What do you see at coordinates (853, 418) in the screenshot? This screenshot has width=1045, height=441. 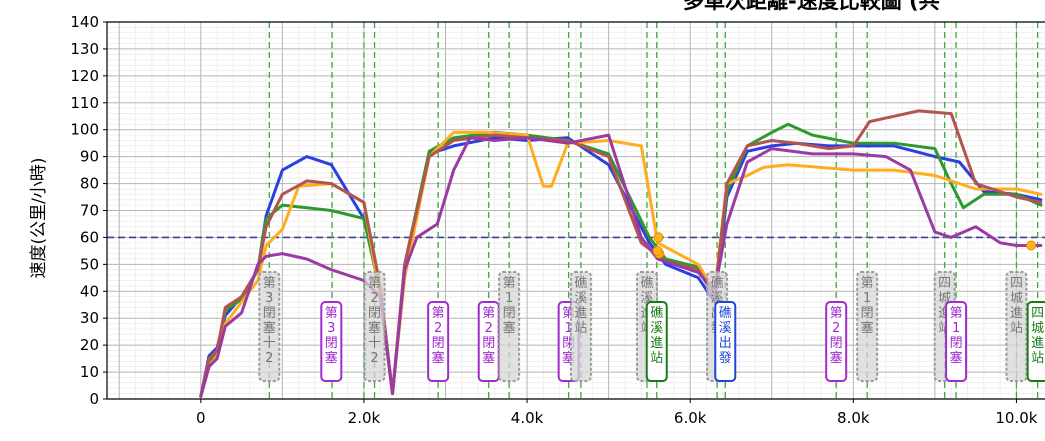 I see `x-tick-label: 8.0k` at bounding box center [853, 418].